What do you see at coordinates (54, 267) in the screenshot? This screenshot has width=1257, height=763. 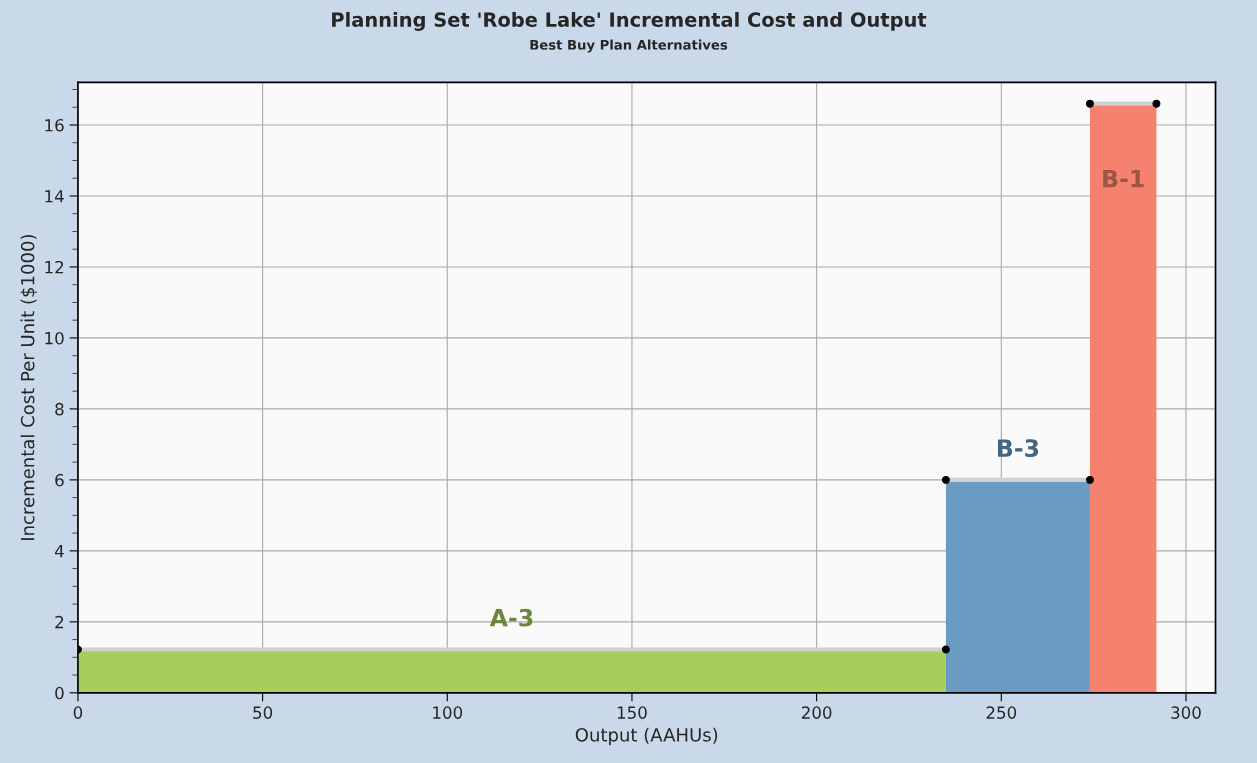 I see `y-tick-label: 12` at bounding box center [54, 267].